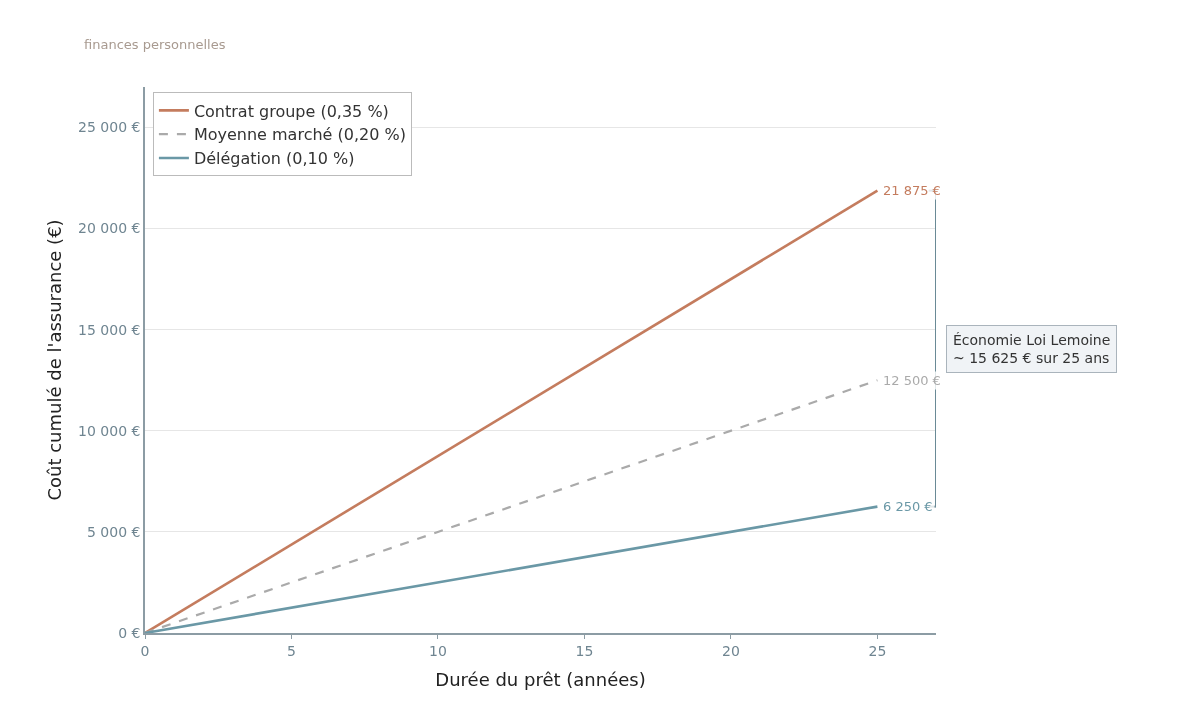 The width and height of the screenshot is (1200, 721). I want to click on x-tick-label: 10, so click(438, 650).